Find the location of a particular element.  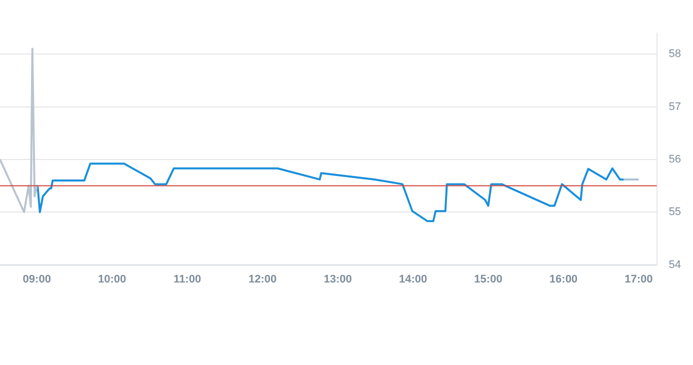

x-tick-label: 16:00 is located at coordinates (563, 279).